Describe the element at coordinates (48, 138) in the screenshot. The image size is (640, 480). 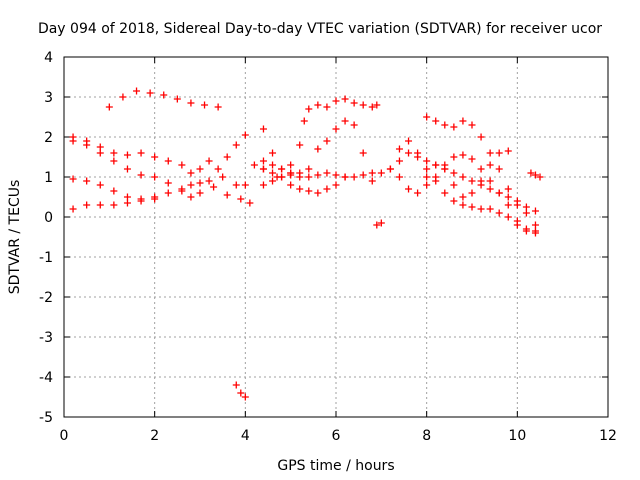
I see `y-tick-label: 2` at that location.